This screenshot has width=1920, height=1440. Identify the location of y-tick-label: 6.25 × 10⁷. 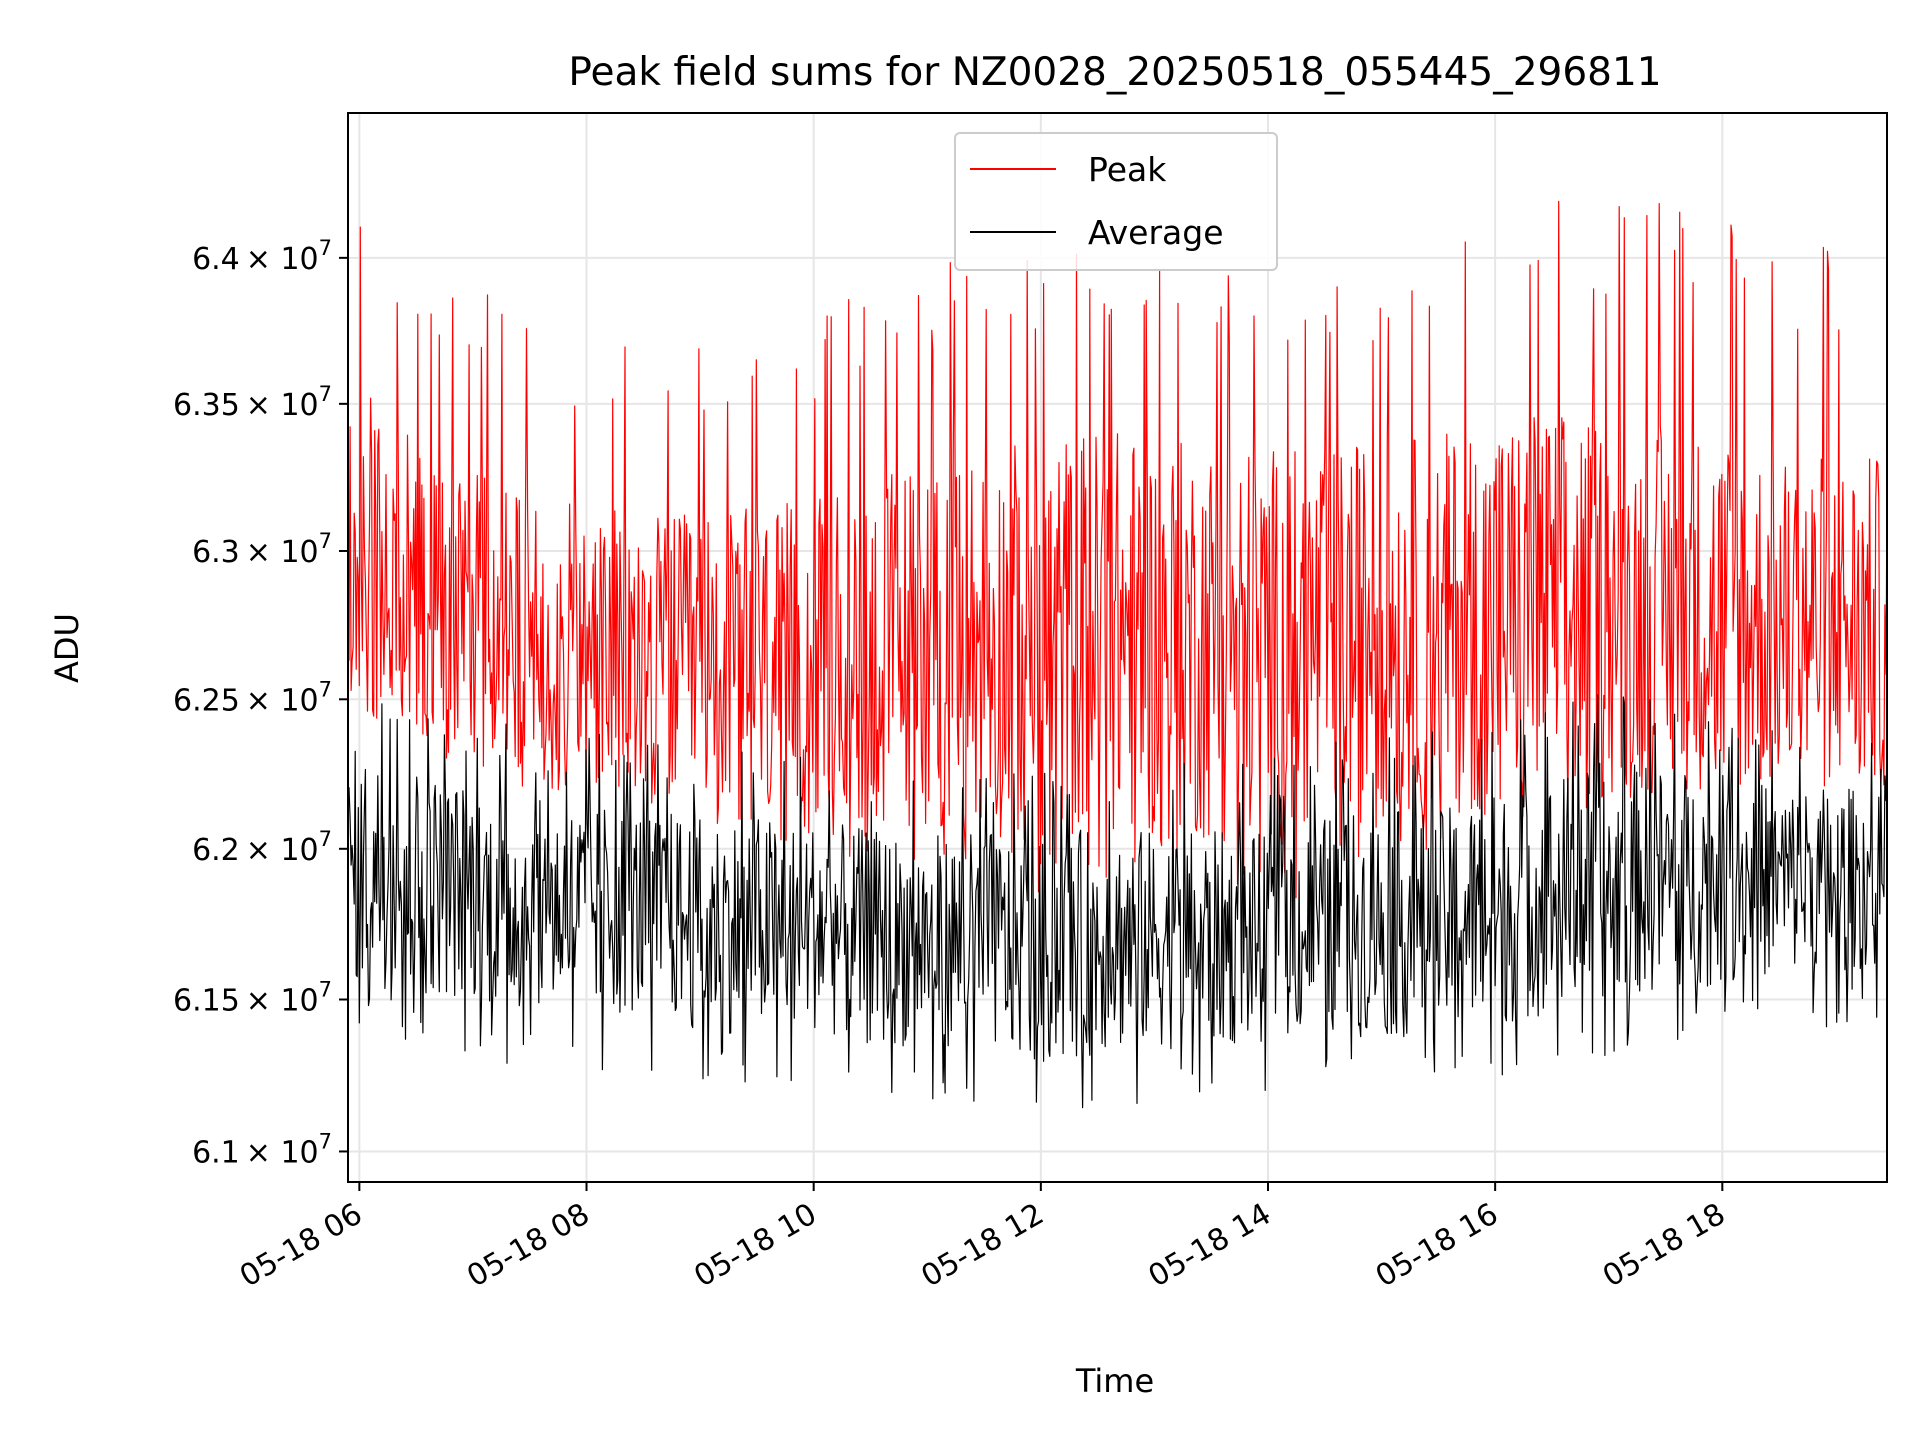
(252, 697).